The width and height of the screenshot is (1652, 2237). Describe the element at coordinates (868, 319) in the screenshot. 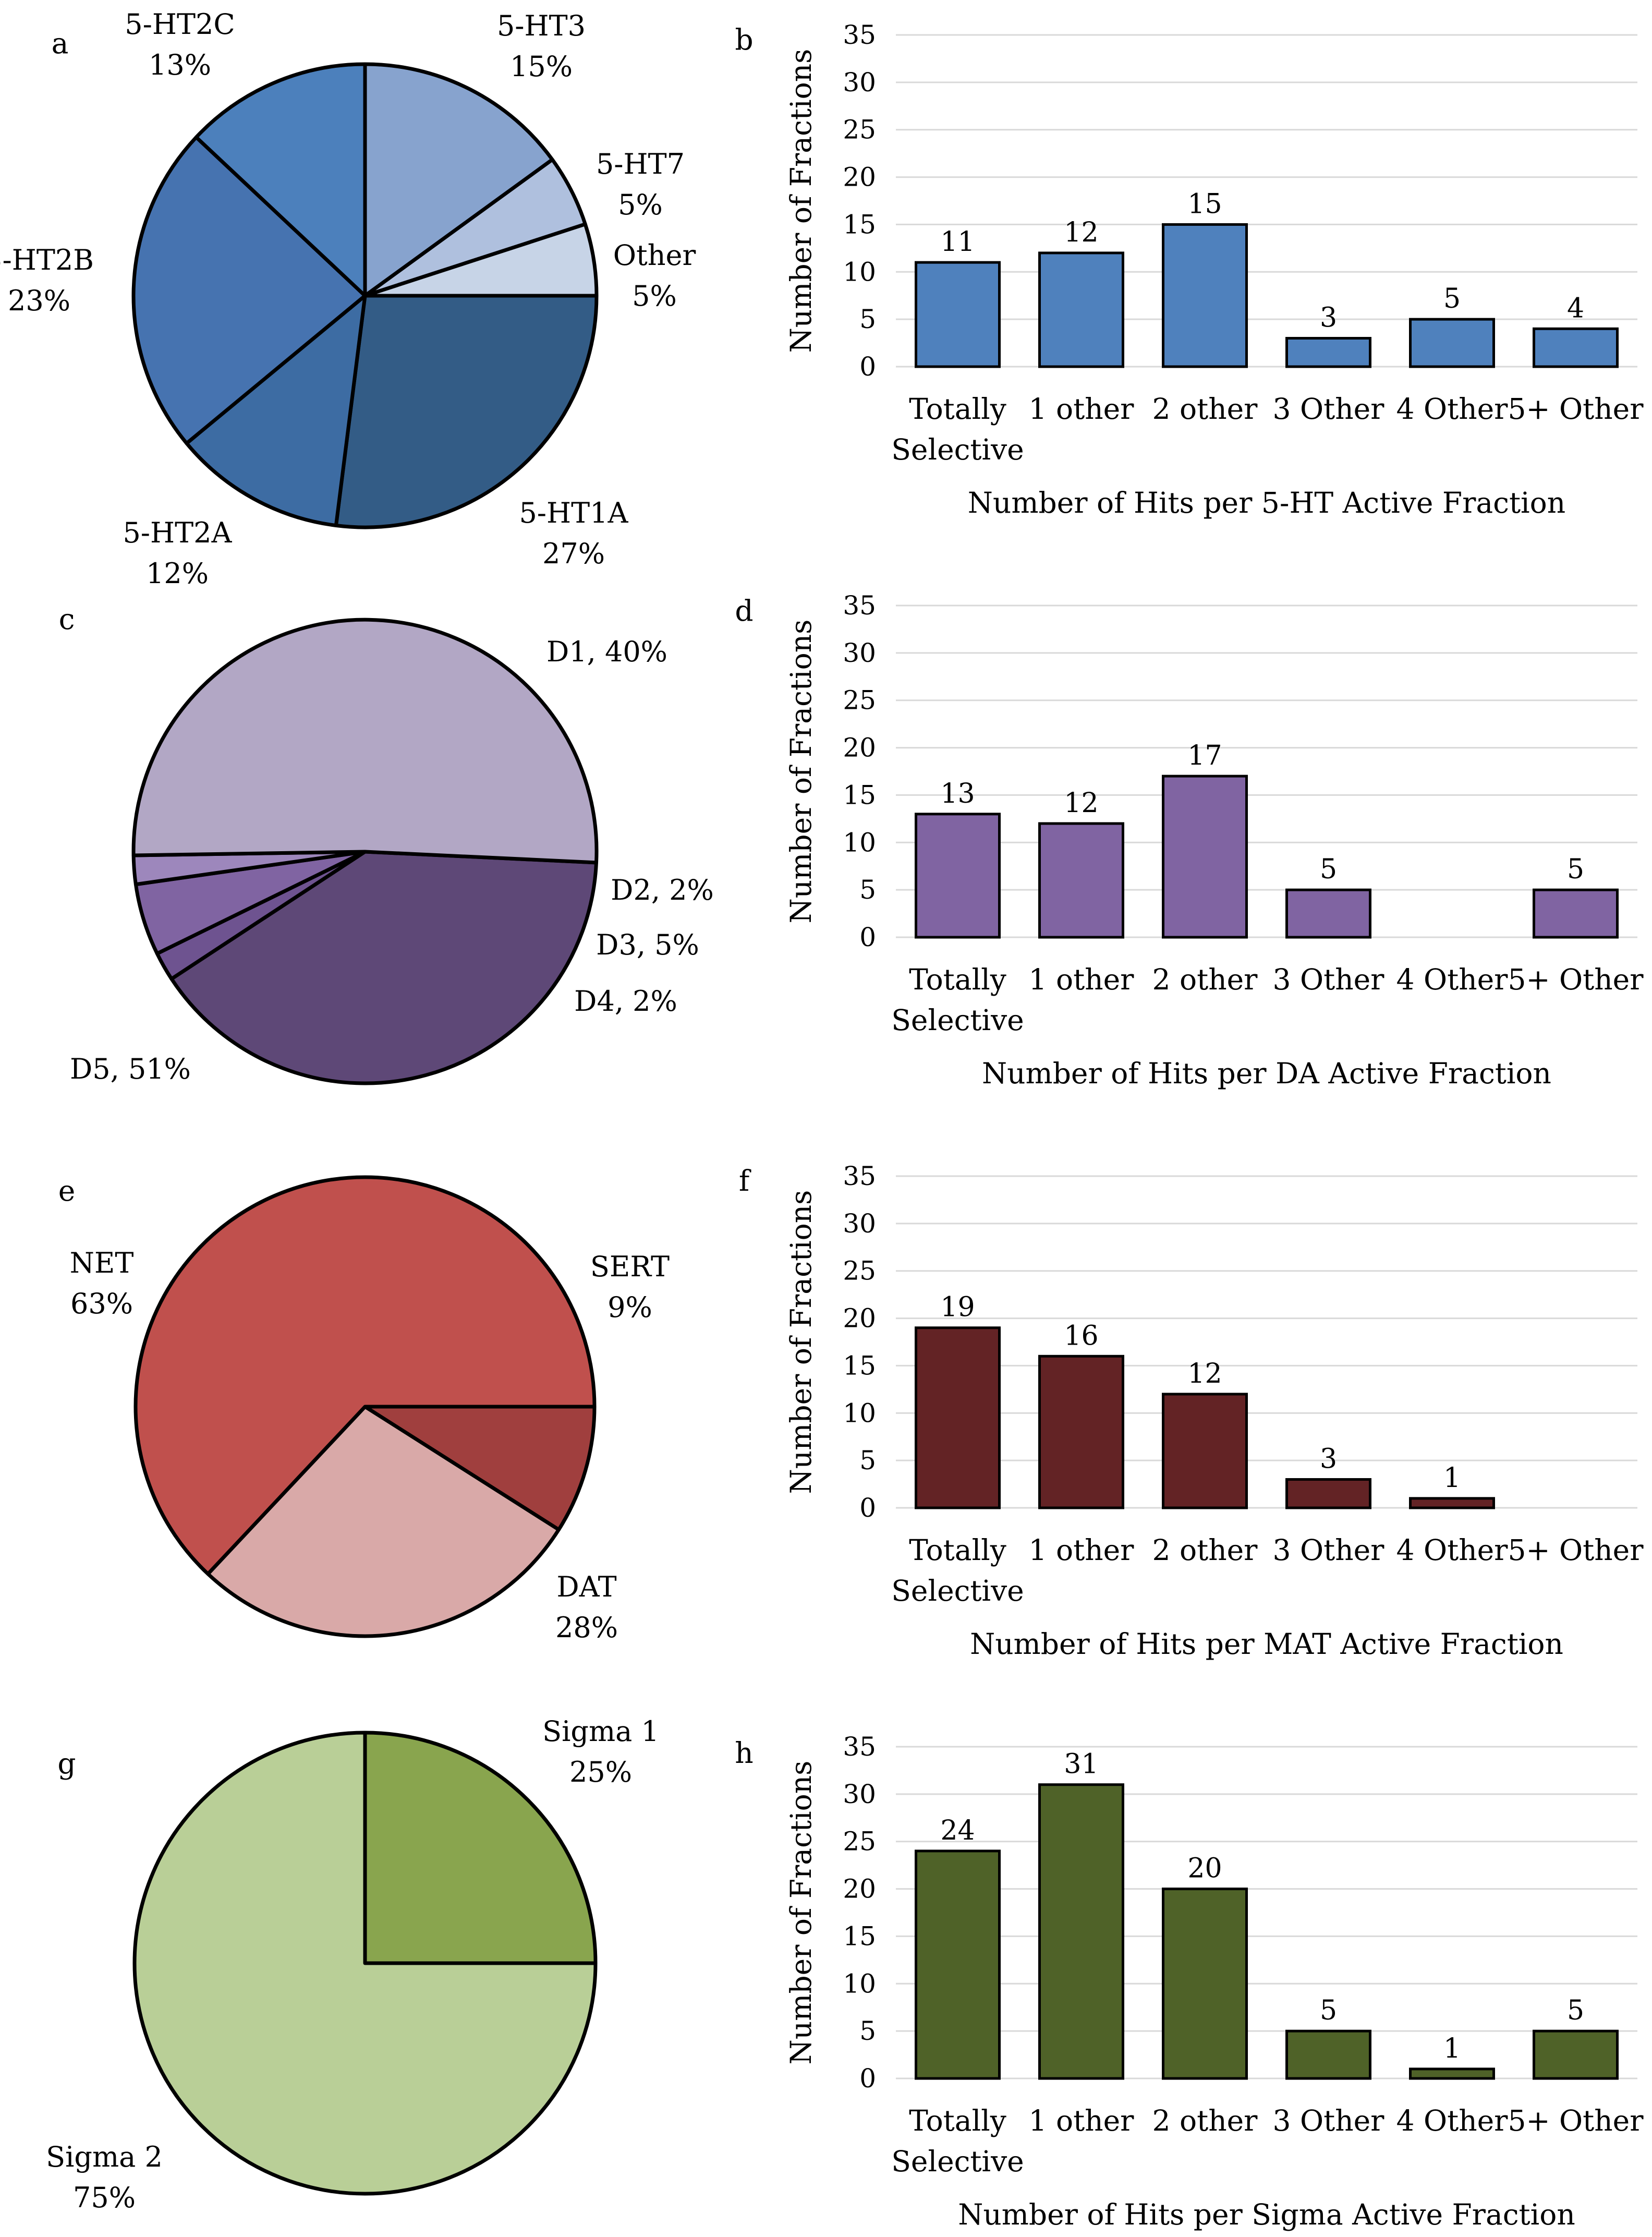

I see `y-tick-b-1: 5` at that location.